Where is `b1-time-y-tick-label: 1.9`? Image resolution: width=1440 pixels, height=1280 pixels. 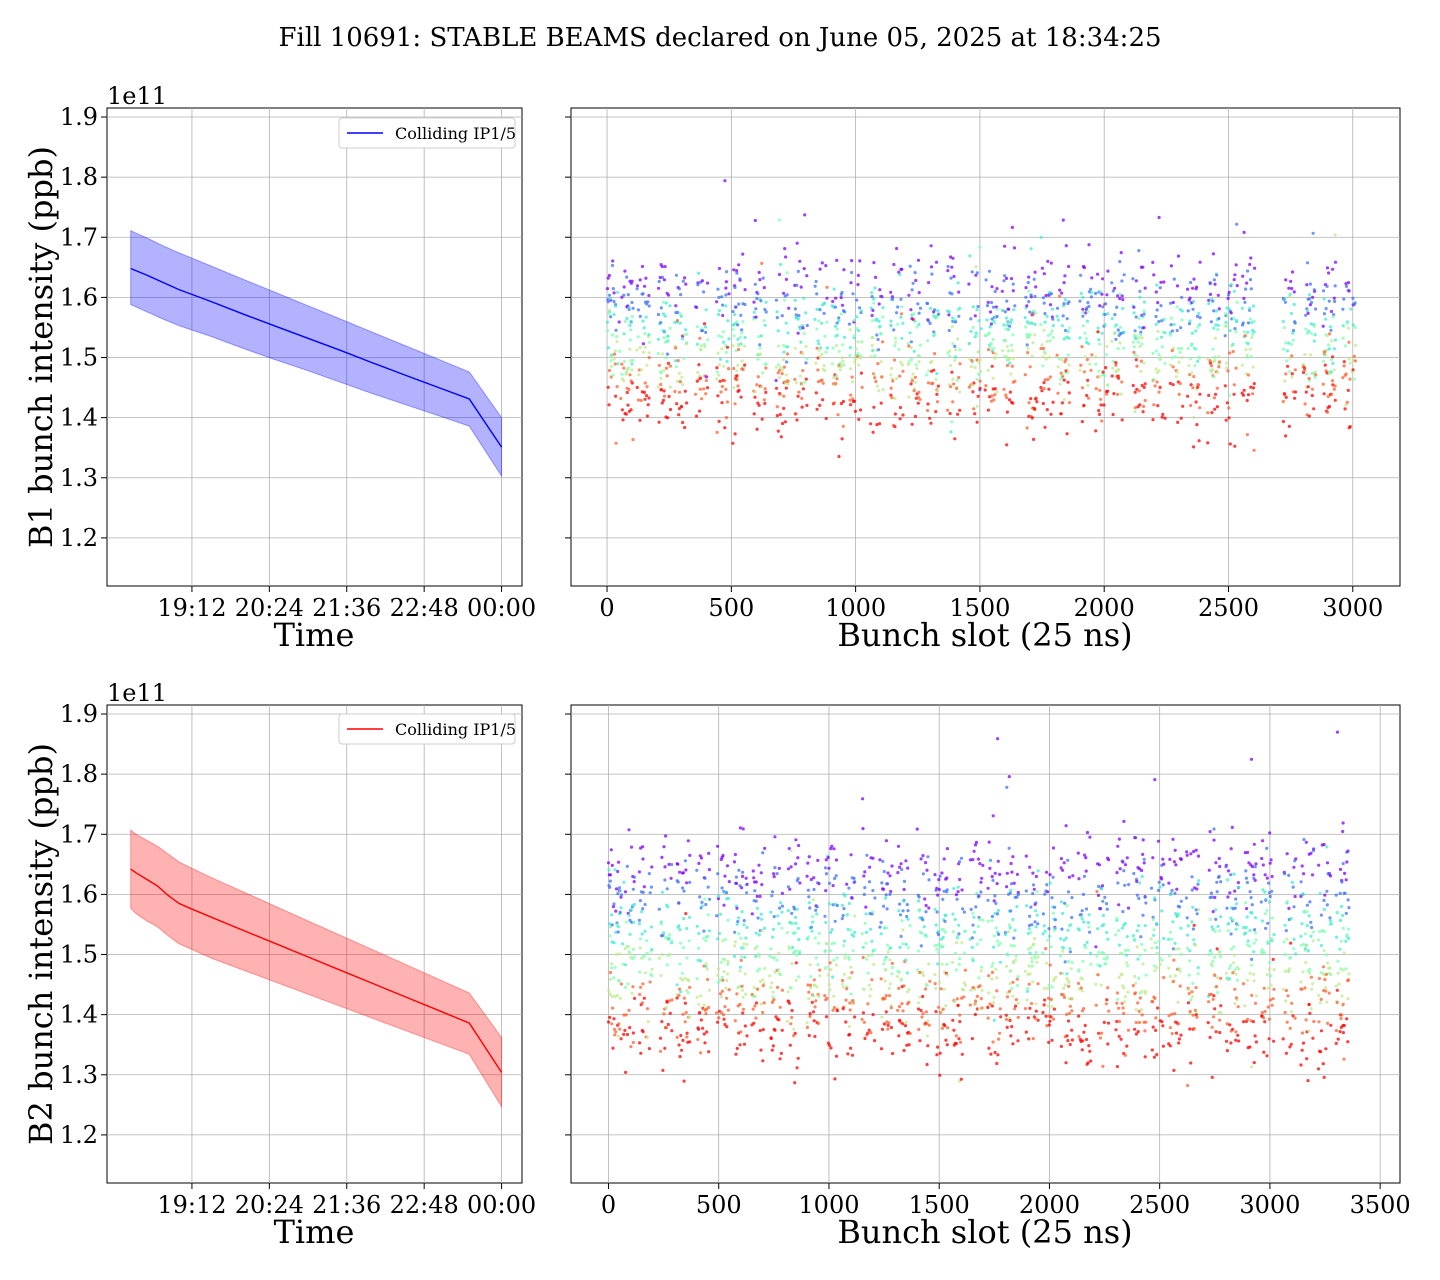 b1-time-y-tick-label: 1.9 is located at coordinates (79, 117).